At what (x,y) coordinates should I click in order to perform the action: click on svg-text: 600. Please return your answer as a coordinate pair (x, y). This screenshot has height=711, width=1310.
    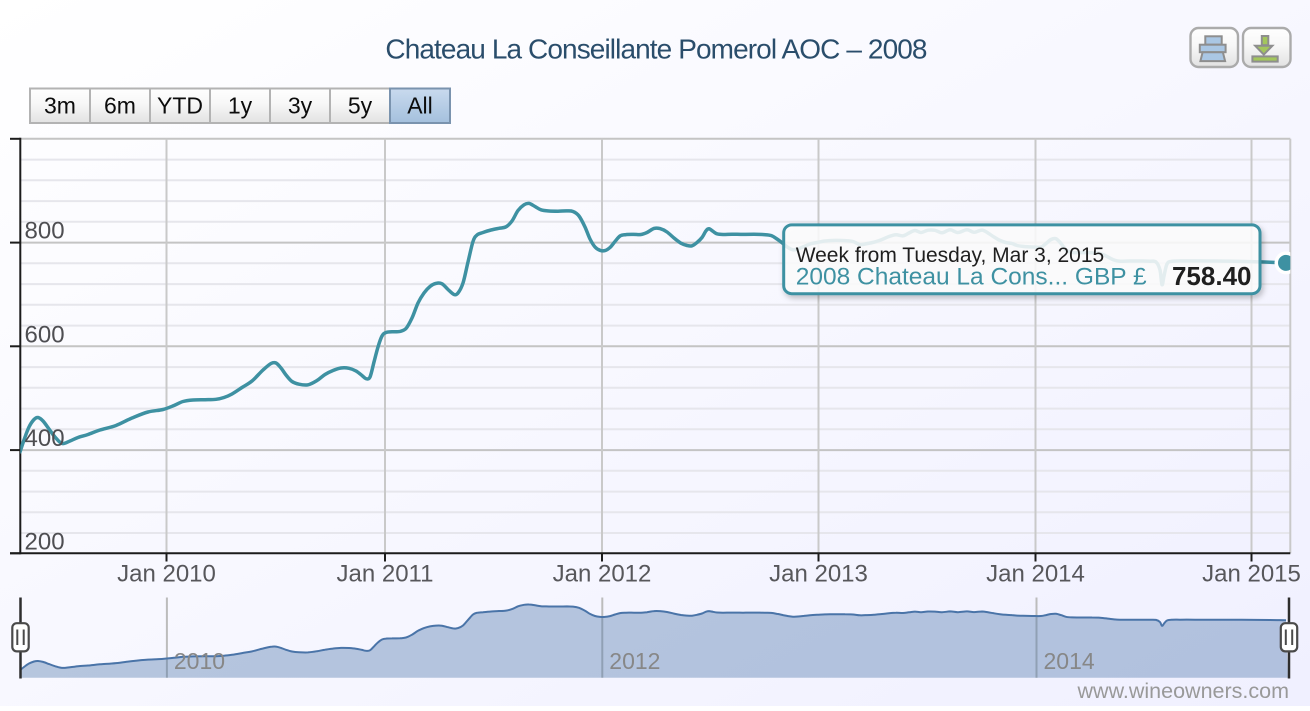
    Looking at the image, I should click on (45, 334).